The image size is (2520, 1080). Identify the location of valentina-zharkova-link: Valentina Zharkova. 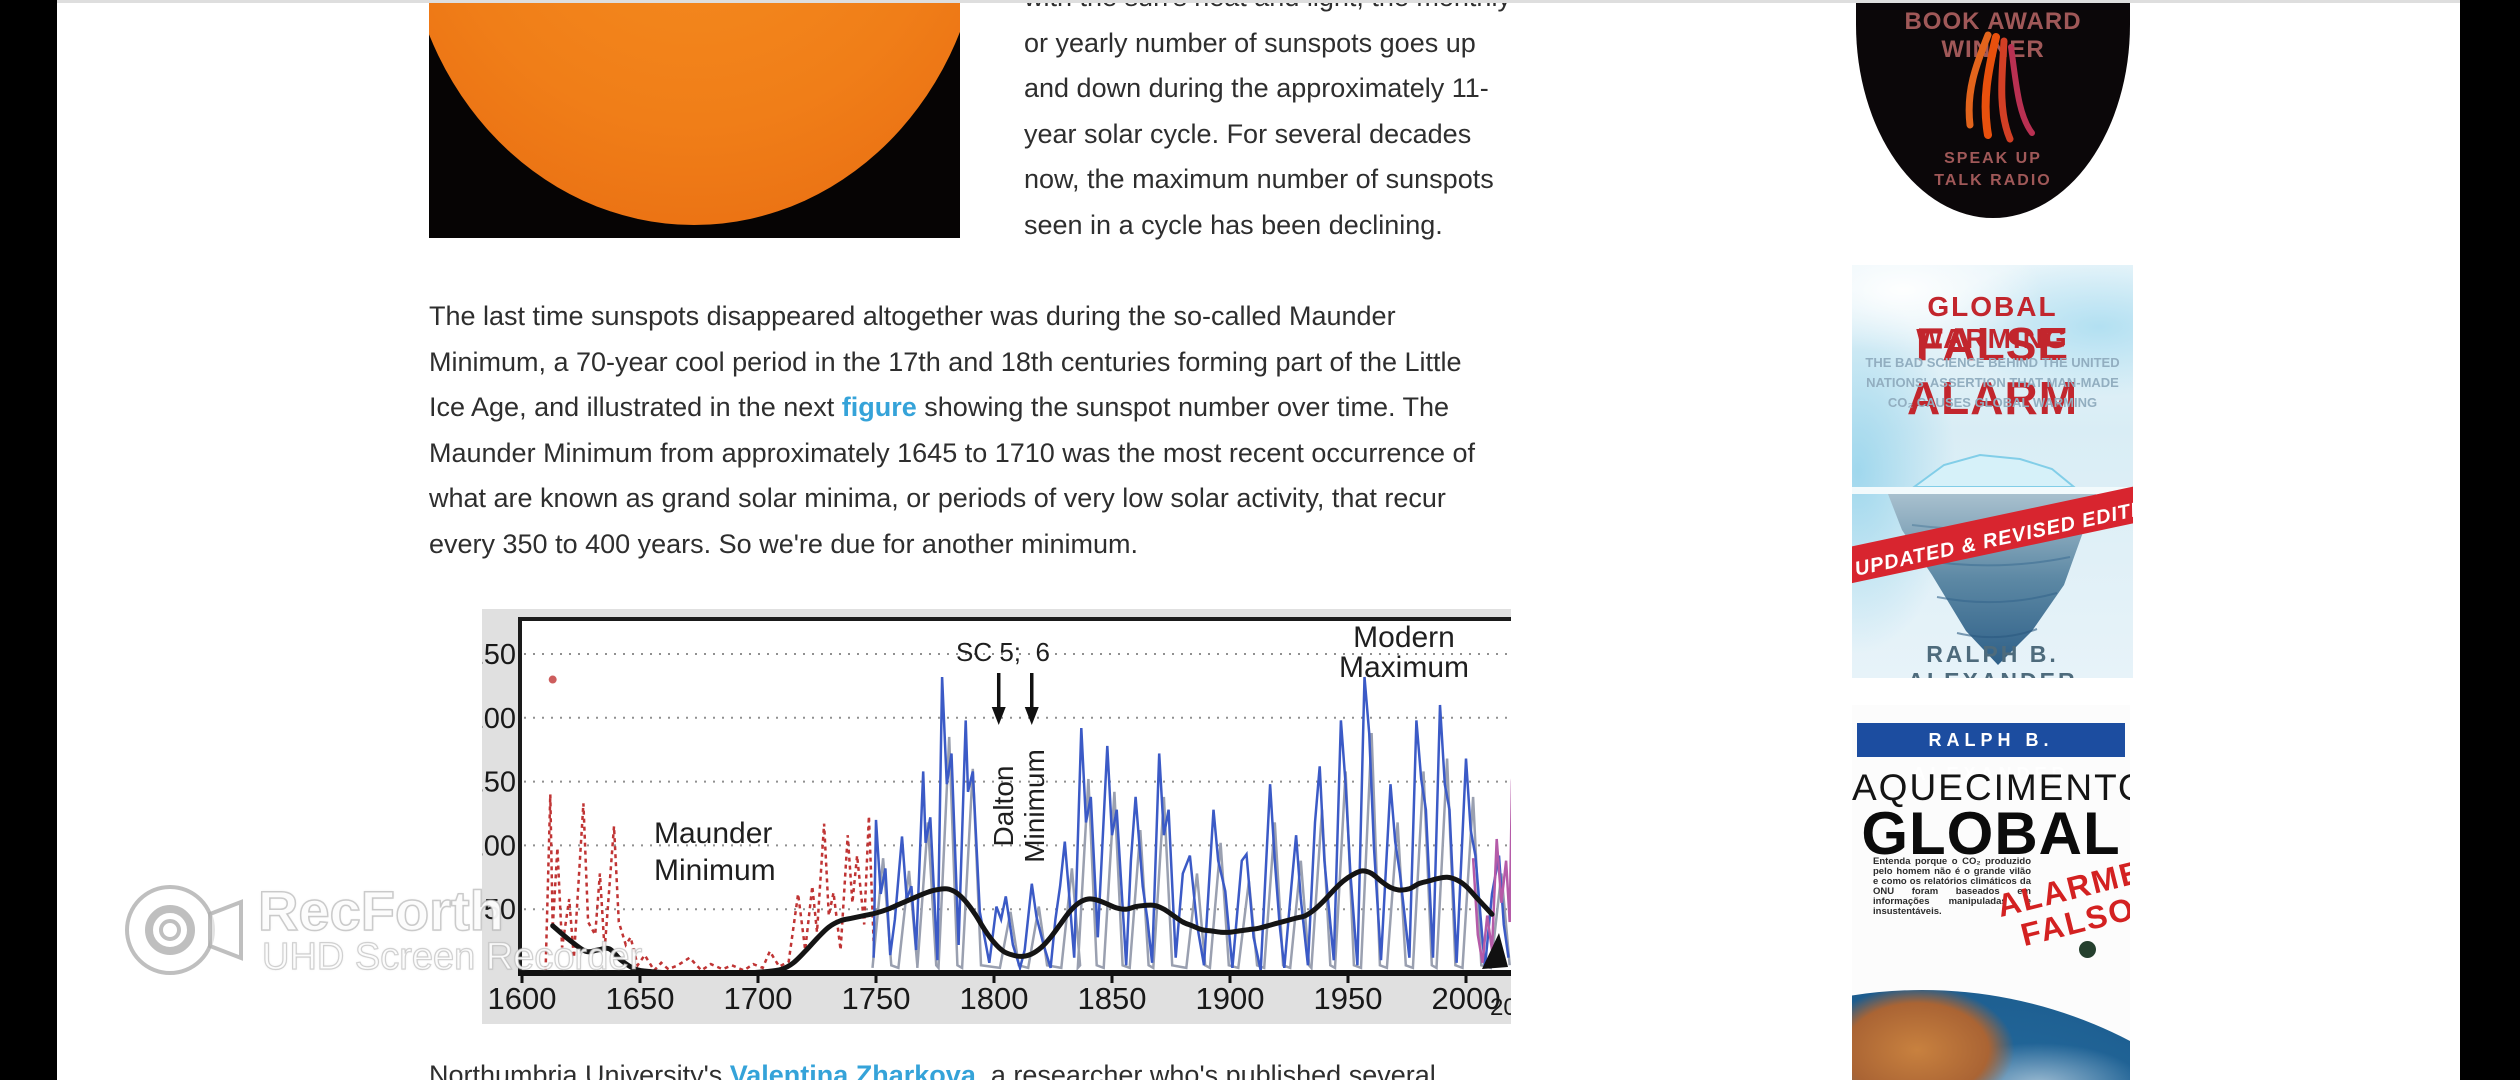
(852, 1070).